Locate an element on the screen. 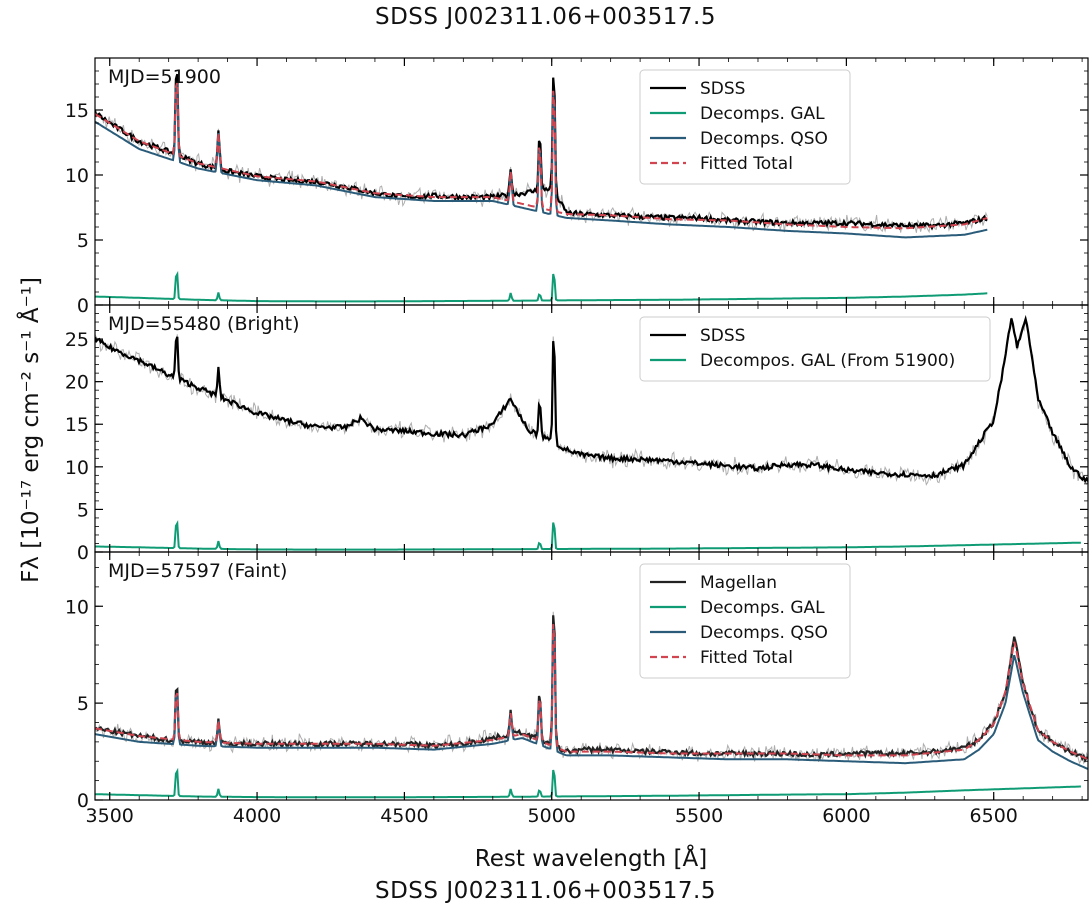 The width and height of the screenshot is (1091, 916). x-tick-label: 4500 is located at coordinates (404, 816).